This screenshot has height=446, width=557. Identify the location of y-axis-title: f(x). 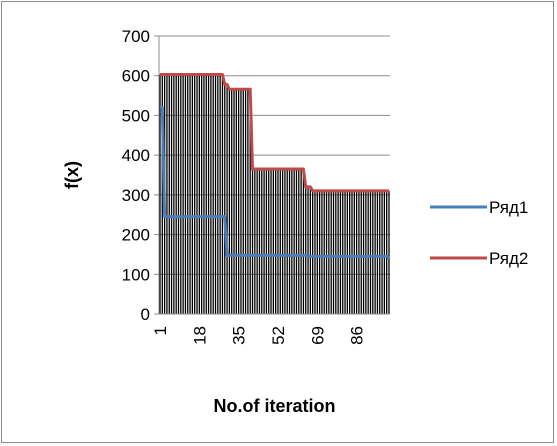
(72, 175).